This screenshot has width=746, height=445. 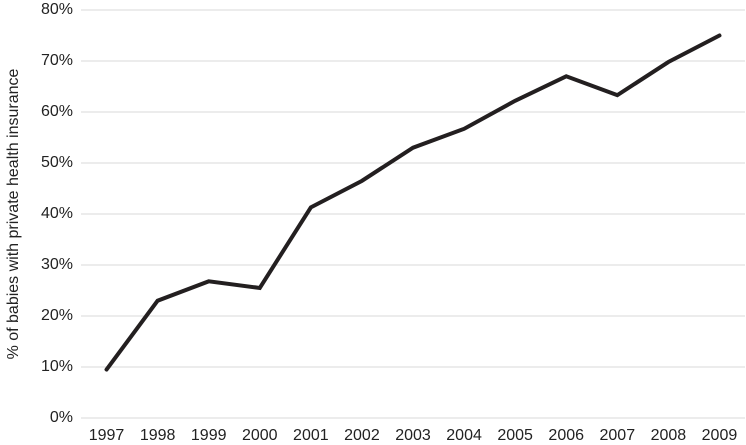 What do you see at coordinates (57, 315) in the screenshot?
I see `y-tick-label: 20%` at bounding box center [57, 315].